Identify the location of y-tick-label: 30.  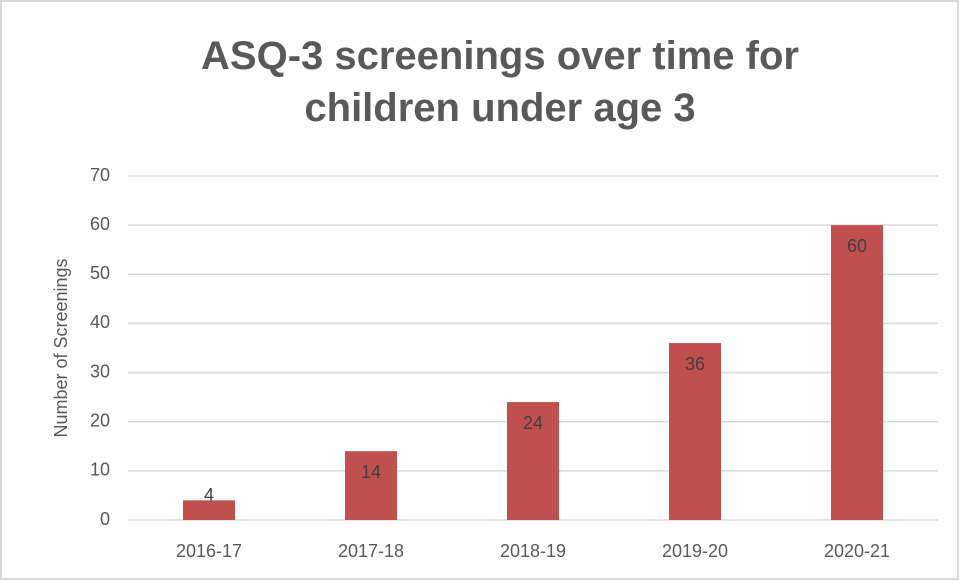
(100, 371).